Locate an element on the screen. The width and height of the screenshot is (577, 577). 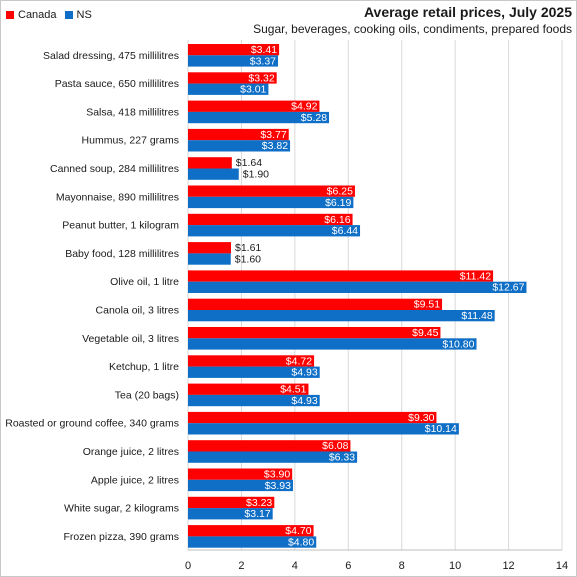
legend-item-canada: Canada is located at coordinates (31, 15).